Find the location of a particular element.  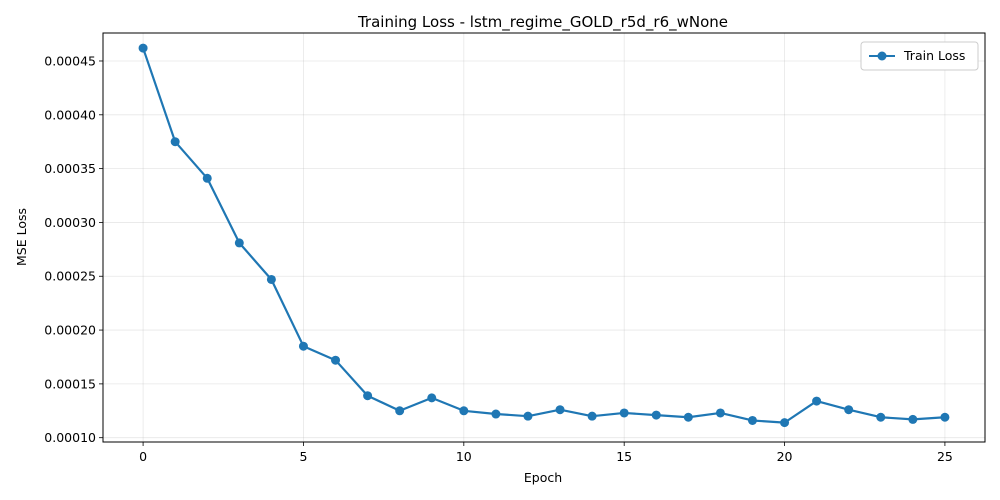

x-tick-label: 15 is located at coordinates (624, 456).